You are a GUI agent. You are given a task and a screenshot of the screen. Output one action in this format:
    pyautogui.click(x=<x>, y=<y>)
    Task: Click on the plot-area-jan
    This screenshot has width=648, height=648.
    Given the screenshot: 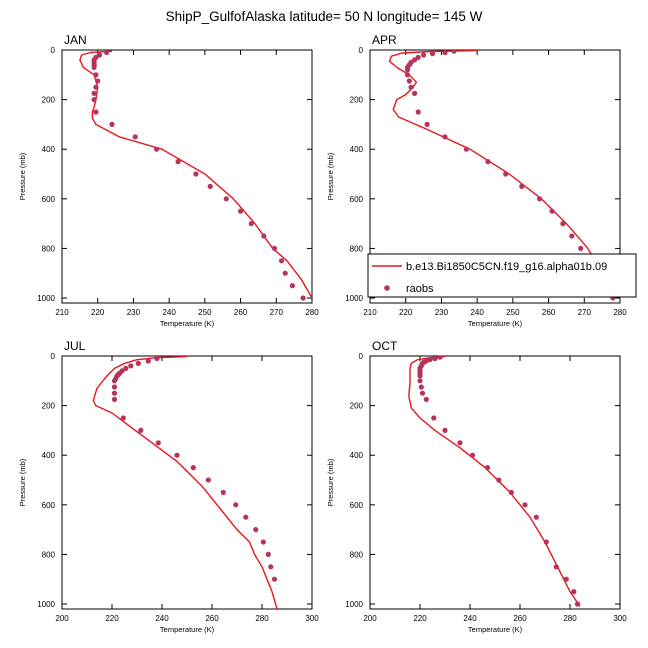 What is the action you would take?
    pyautogui.click(x=195, y=175)
    